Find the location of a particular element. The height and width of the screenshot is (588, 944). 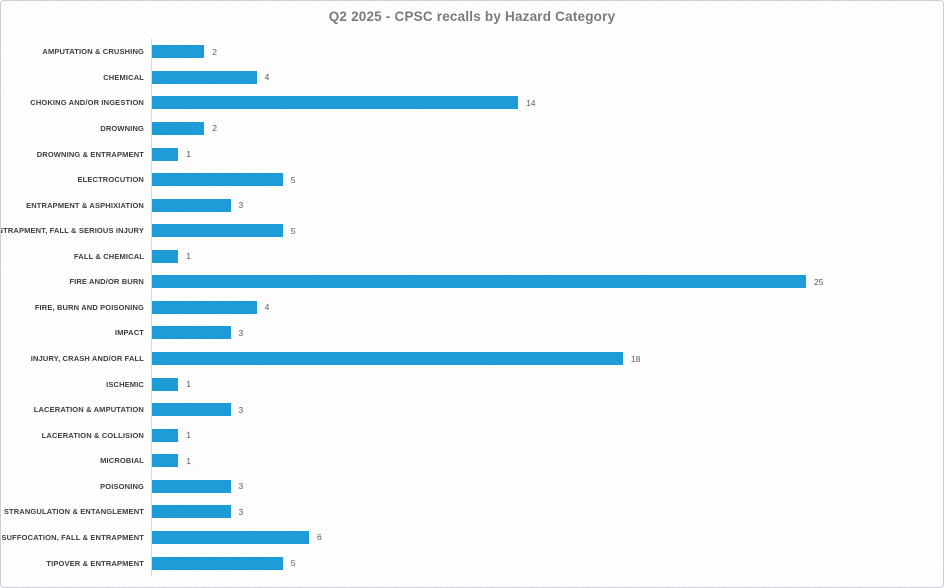

chart-row: FIRE AND/OR BURN 25 is located at coordinates (472, 282).